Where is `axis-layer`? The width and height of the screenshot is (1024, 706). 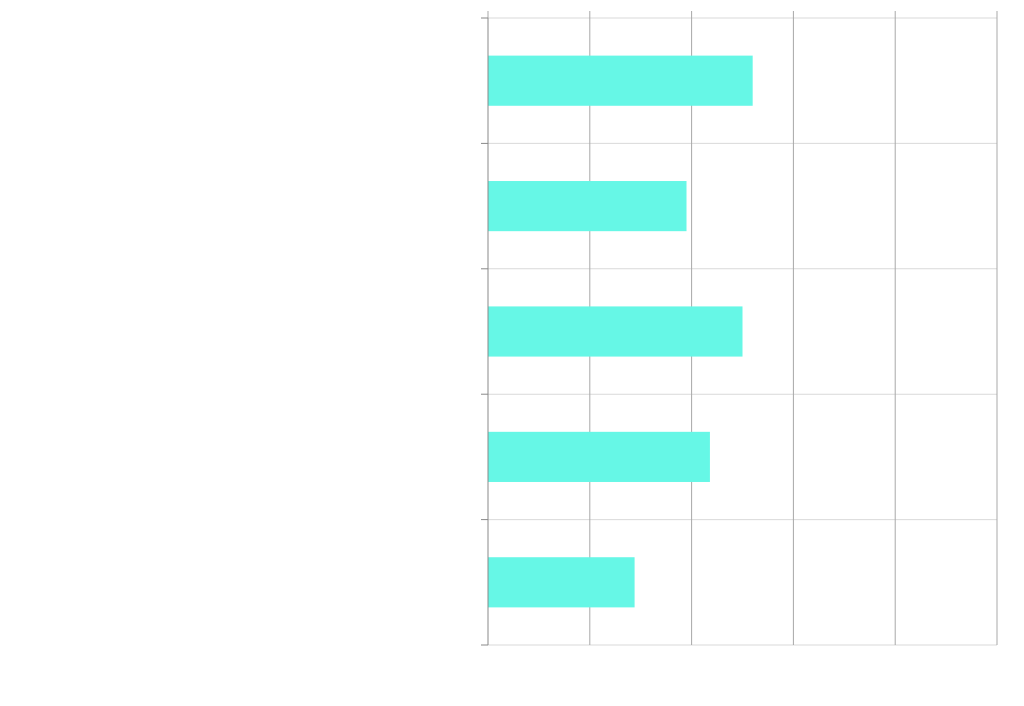
axis-layer is located at coordinates (485, 331).